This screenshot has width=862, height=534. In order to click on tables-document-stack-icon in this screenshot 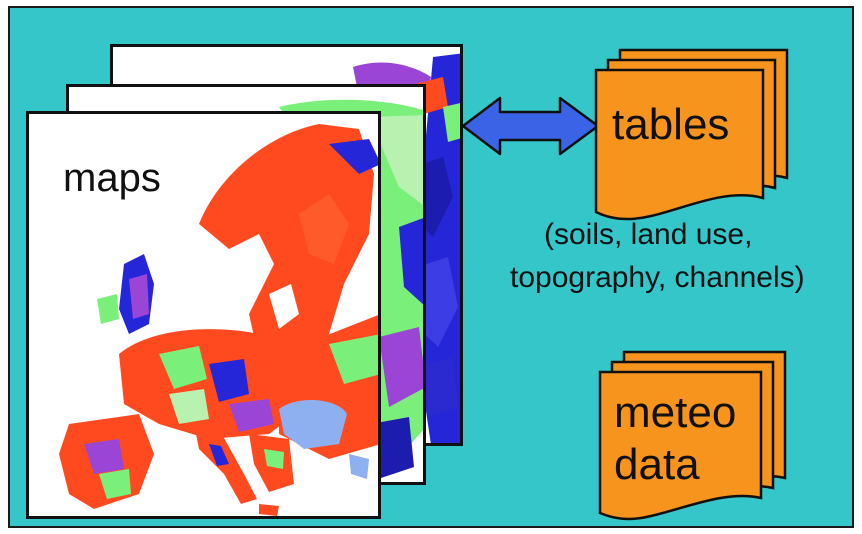, I will do `click(691, 134)`.